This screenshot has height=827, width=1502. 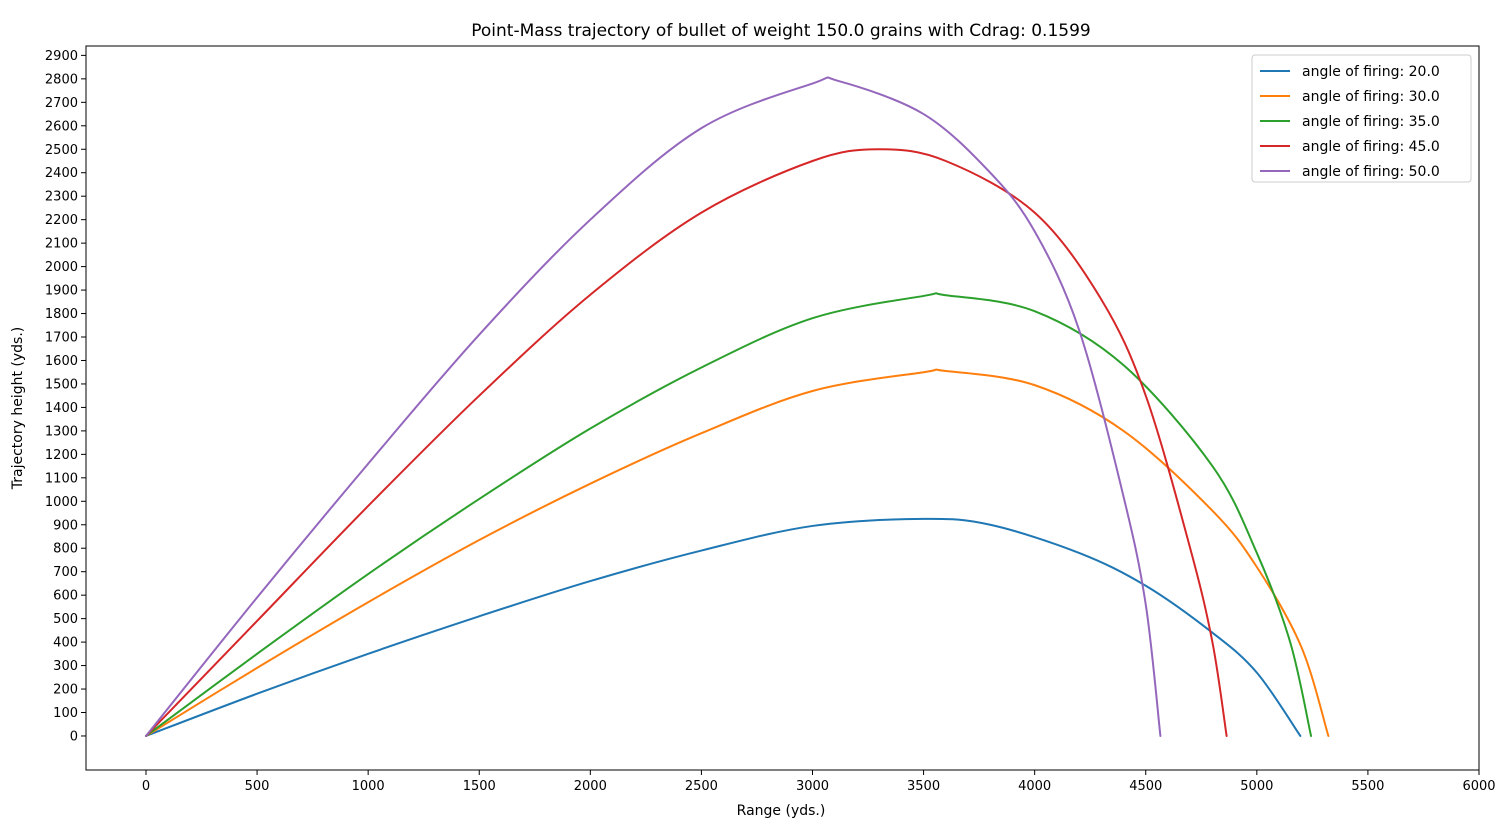 I want to click on y-tick-label: 500, so click(x=65, y=619).